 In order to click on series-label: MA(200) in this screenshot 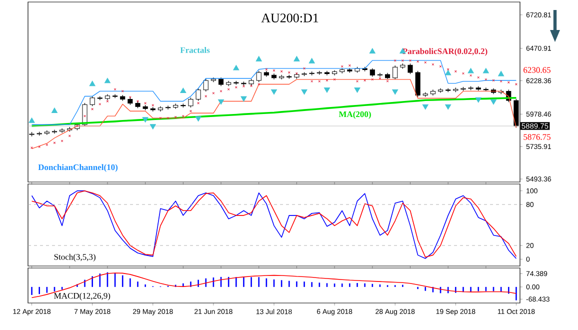, I will do `click(354, 115)`.